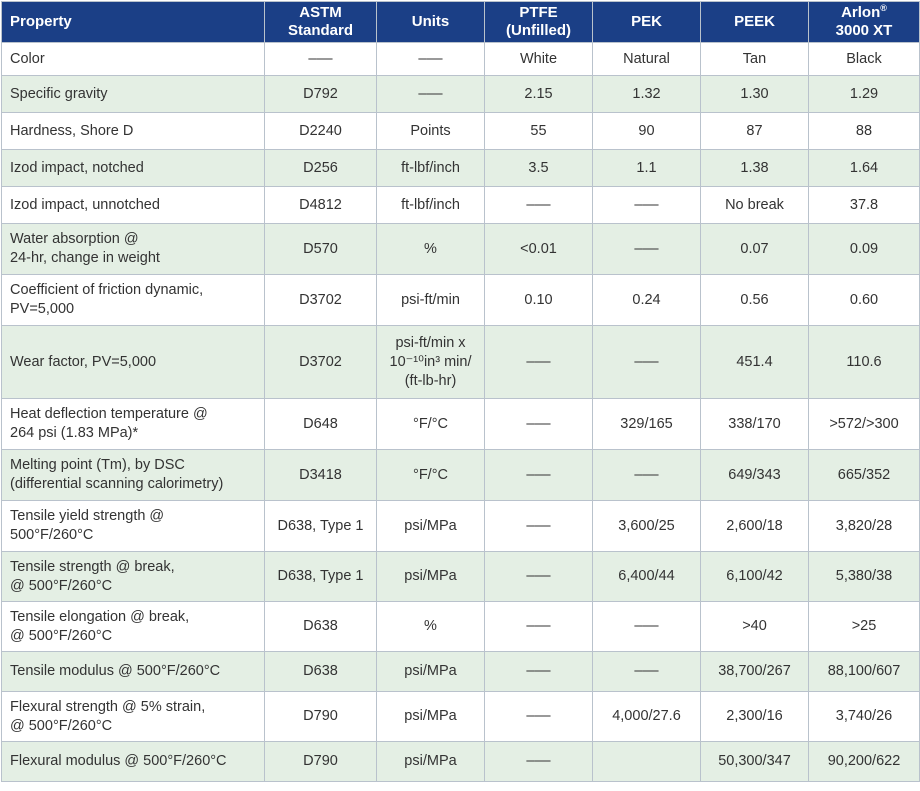 This screenshot has height=791, width=920. What do you see at coordinates (107, 290) in the screenshot?
I see `cell-property-line: Coefficient of friction dynamic,` at bounding box center [107, 290].